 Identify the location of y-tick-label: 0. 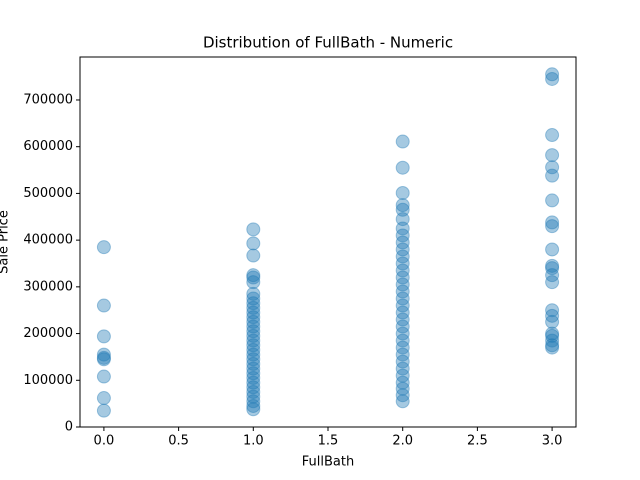
(69, 427).